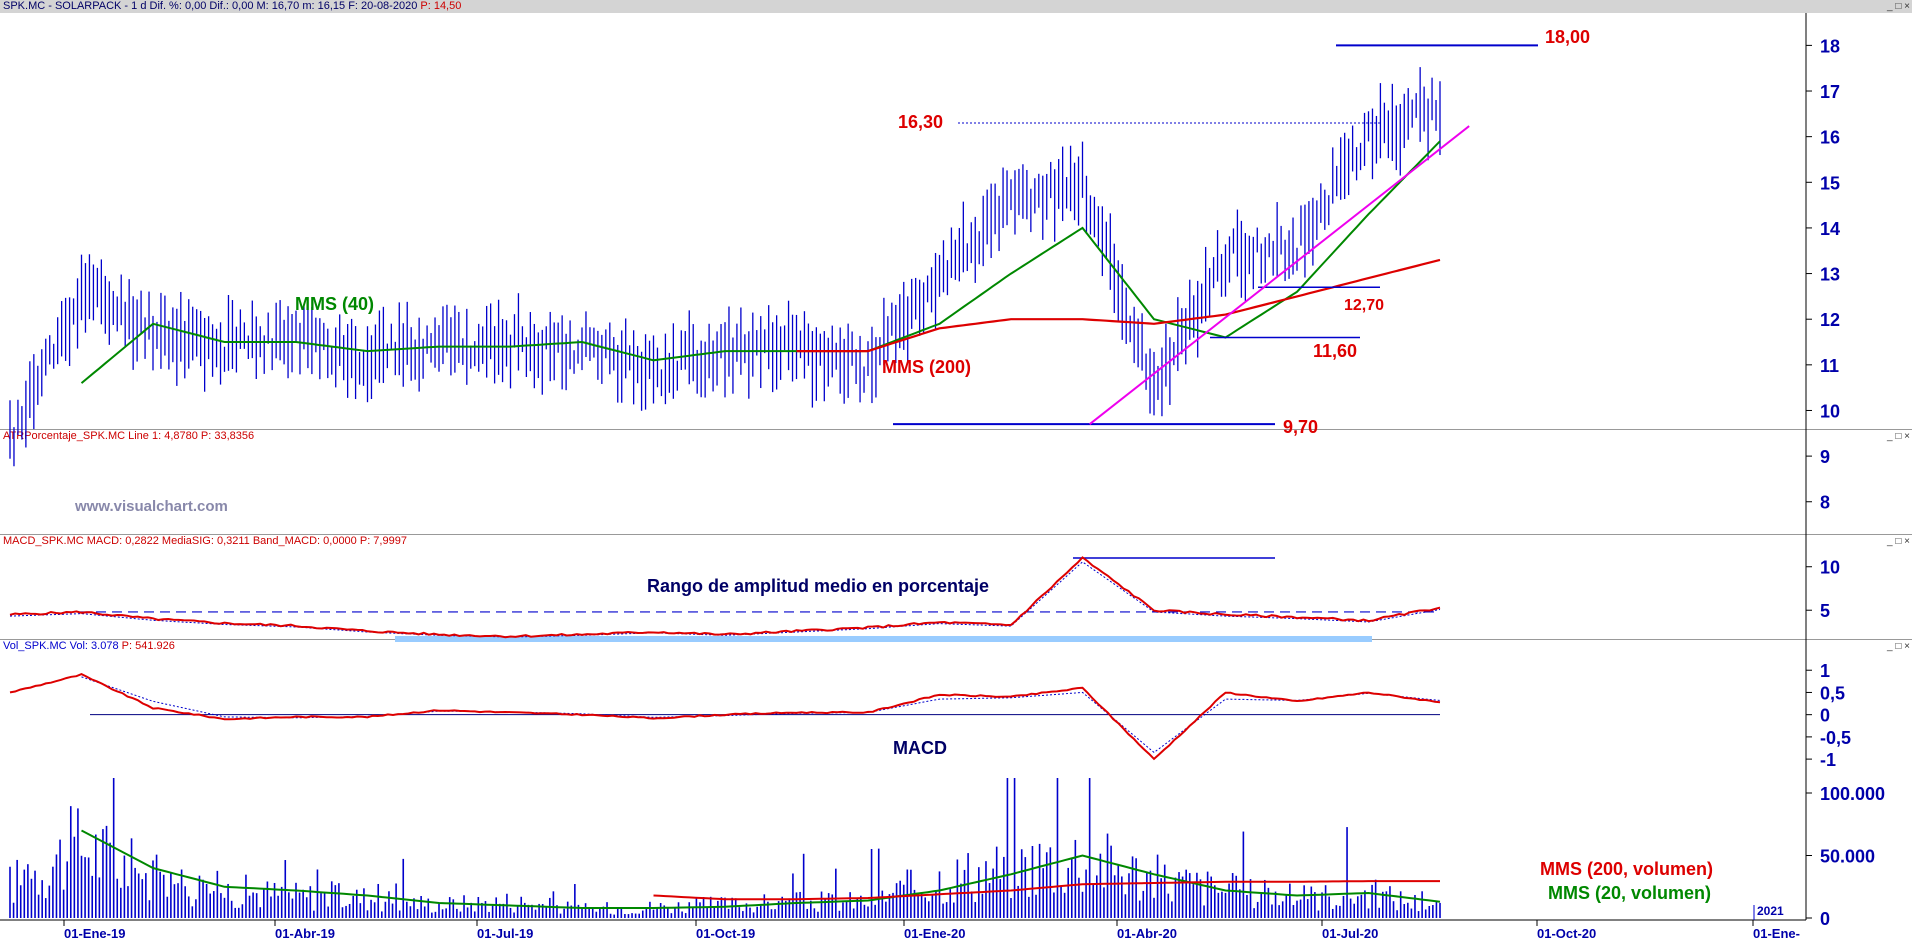 The image size is (1912, 939). What do you see at coordinates (1364, 305) in the screenshot?
I see `annotation-12-70: 12,70` at bounding box center [1364, 305].